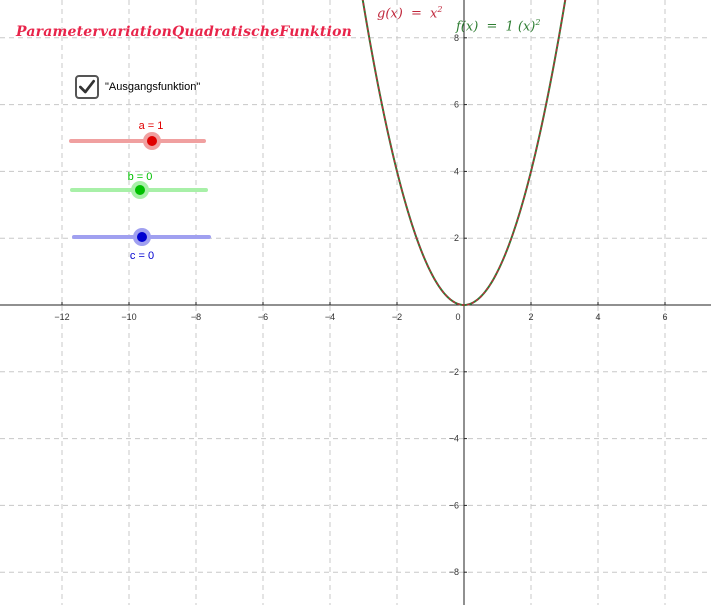  What do you see at coordinates (456, 238) in the screenshot?
I see `y-tick-label: 2` at bounding box center [456, 238].